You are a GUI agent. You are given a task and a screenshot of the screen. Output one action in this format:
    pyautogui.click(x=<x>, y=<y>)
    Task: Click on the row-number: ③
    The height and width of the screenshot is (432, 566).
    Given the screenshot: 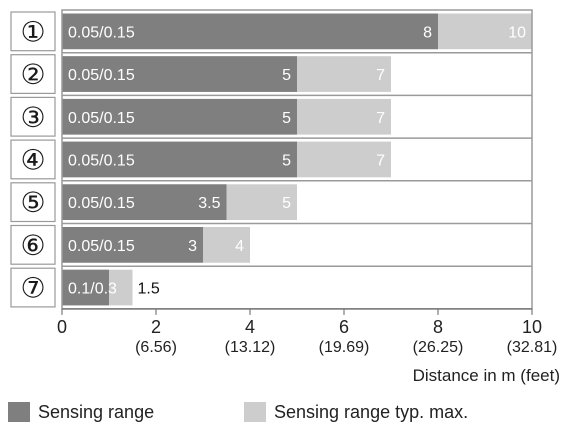 What is the action you would take?
    pyautogui.click(x=32, y=117)
    